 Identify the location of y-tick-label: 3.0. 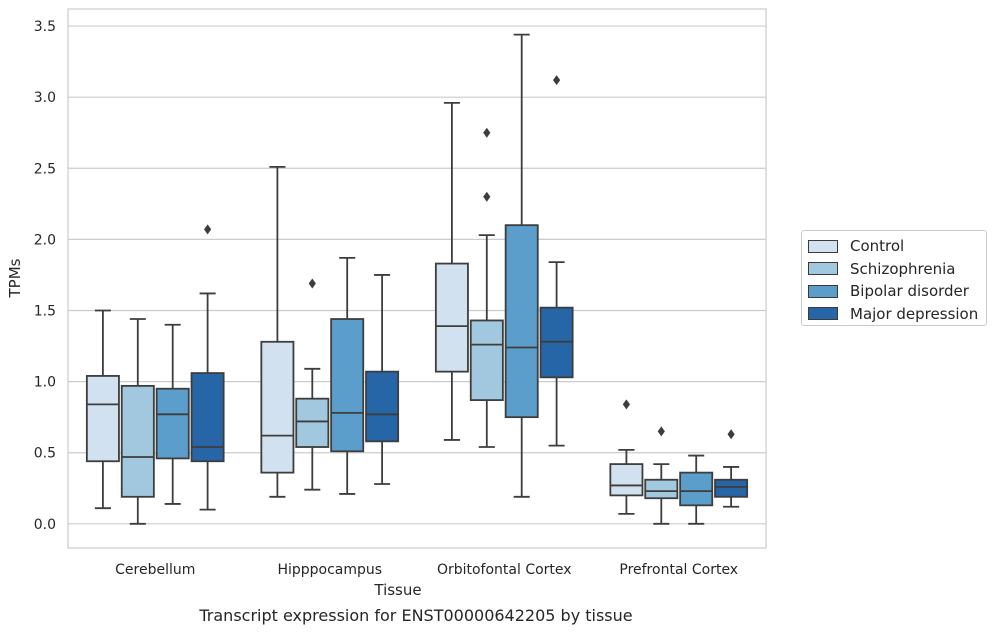
(45, 98).